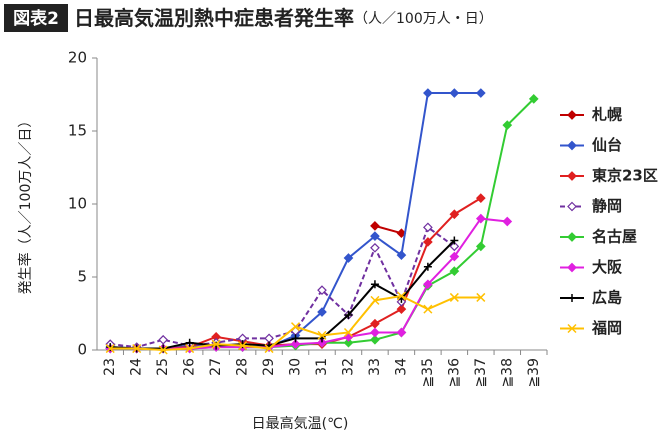  Describe the element at coordinates (214, 18) in the screenshot. I see `chart-title: 日最高気温別熱中症患者発生率` at that location.